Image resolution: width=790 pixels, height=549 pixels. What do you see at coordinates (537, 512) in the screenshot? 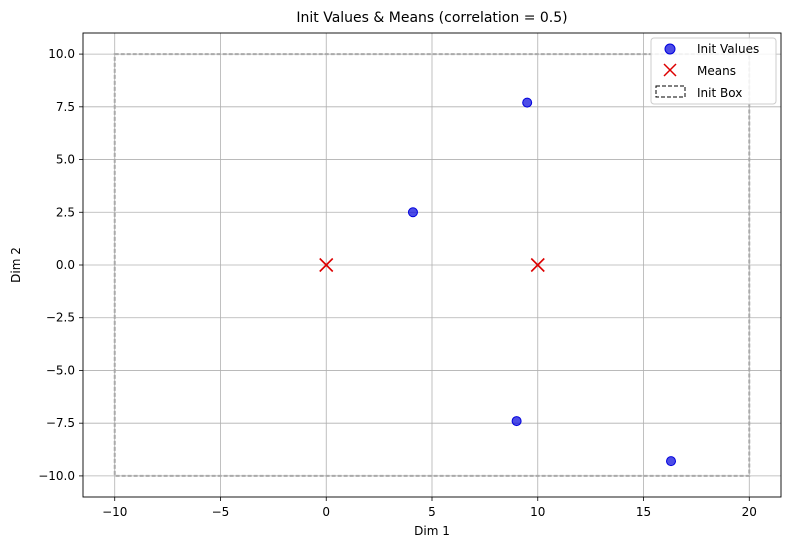
I see `x-tick-label: 10` at bounding box center [537, 512].